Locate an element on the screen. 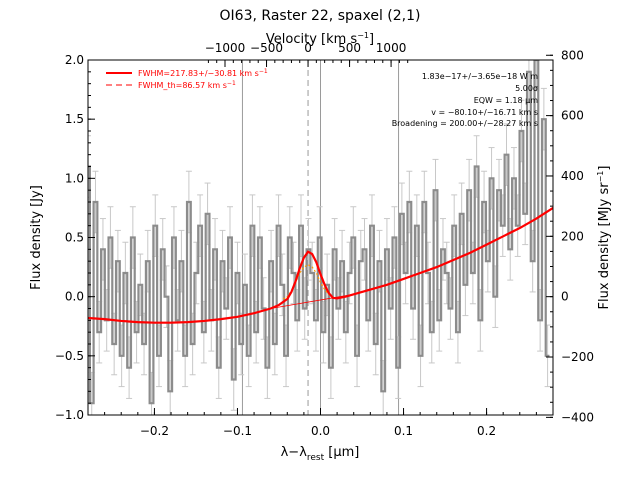 The image size is (640, 480). y-axis-label-right-post: ] is located at coordinates (604, 168).